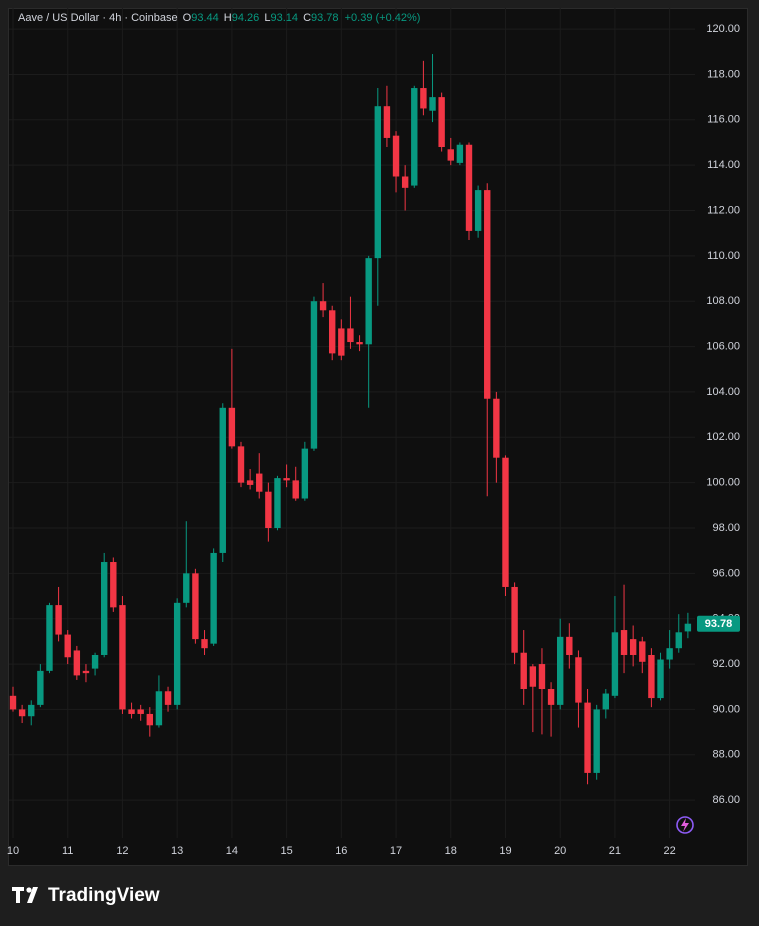  Describe the element at coordinates (98, 18) in the screenshot. I see `symbol: Aave / US Dollar · 4h · Coinbase` at that location.